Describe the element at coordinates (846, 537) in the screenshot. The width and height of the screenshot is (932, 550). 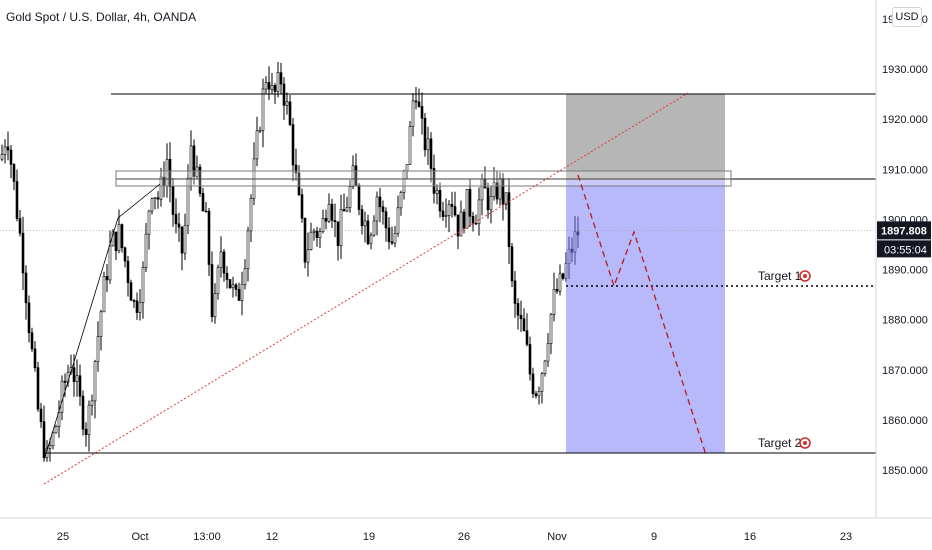
I see `time-tick-label: 23` at that location.